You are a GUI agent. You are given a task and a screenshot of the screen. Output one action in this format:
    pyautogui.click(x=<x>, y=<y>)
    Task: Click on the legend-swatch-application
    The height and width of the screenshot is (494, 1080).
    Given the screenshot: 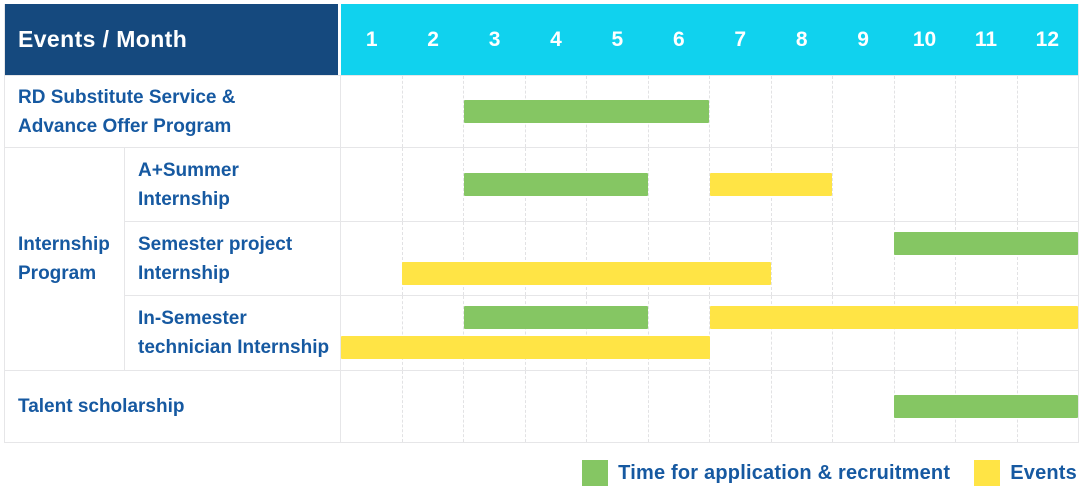 What is the action you would take?
    pyautogui.click(x=595, y=473)
    